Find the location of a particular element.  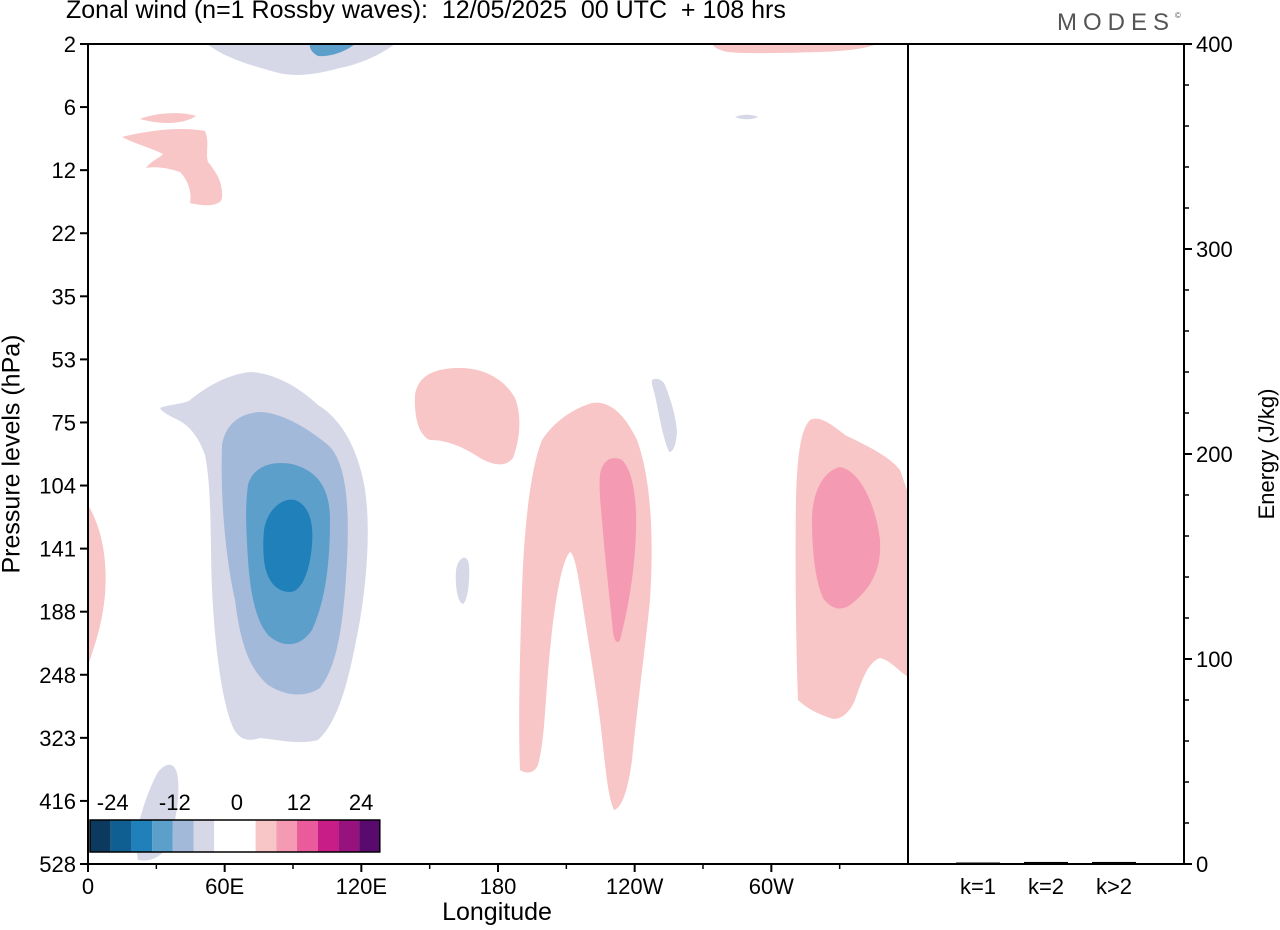

contour-positive-edge is located at coordinates (97, 585).